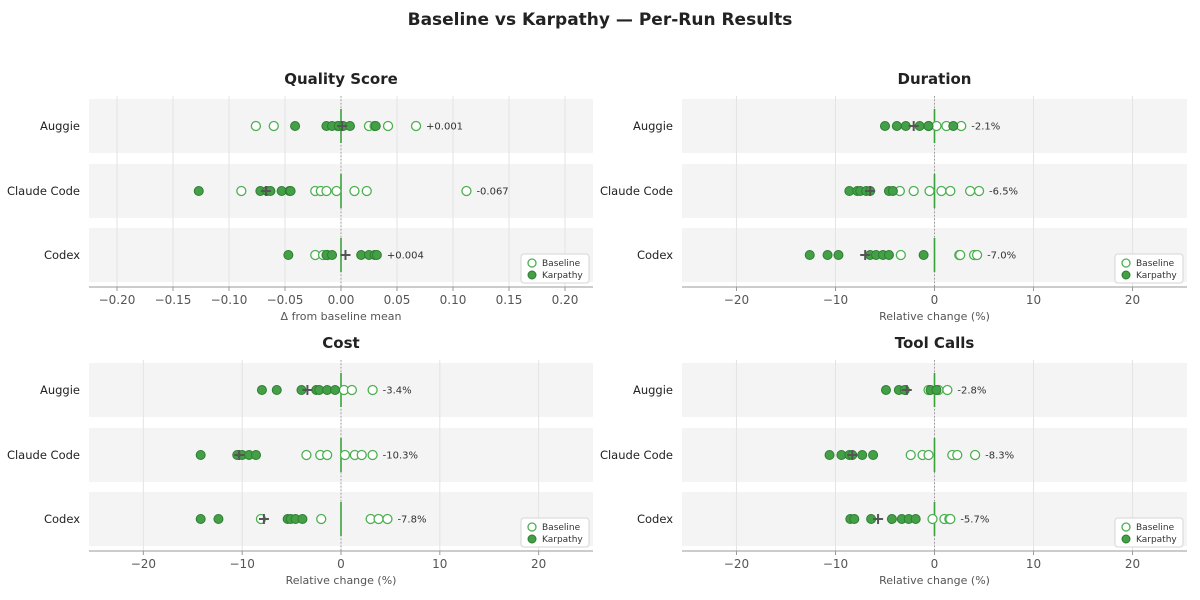  I want to click on mean-annotation: -2.1%, so click(985, 127).